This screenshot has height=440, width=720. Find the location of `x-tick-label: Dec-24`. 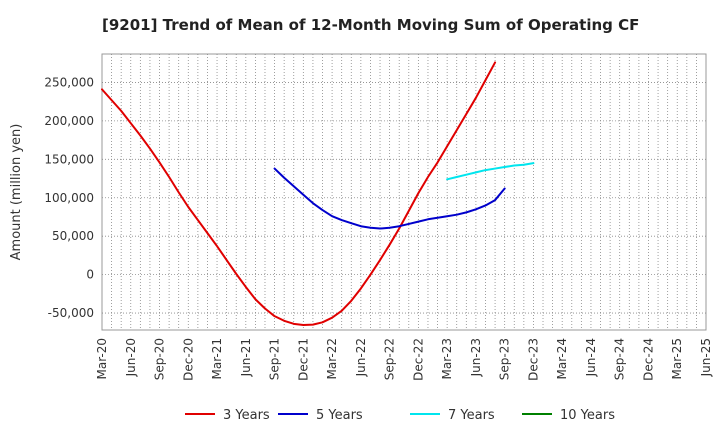

x-tick-label: Dec-24 is located at coordinates (648, 359).